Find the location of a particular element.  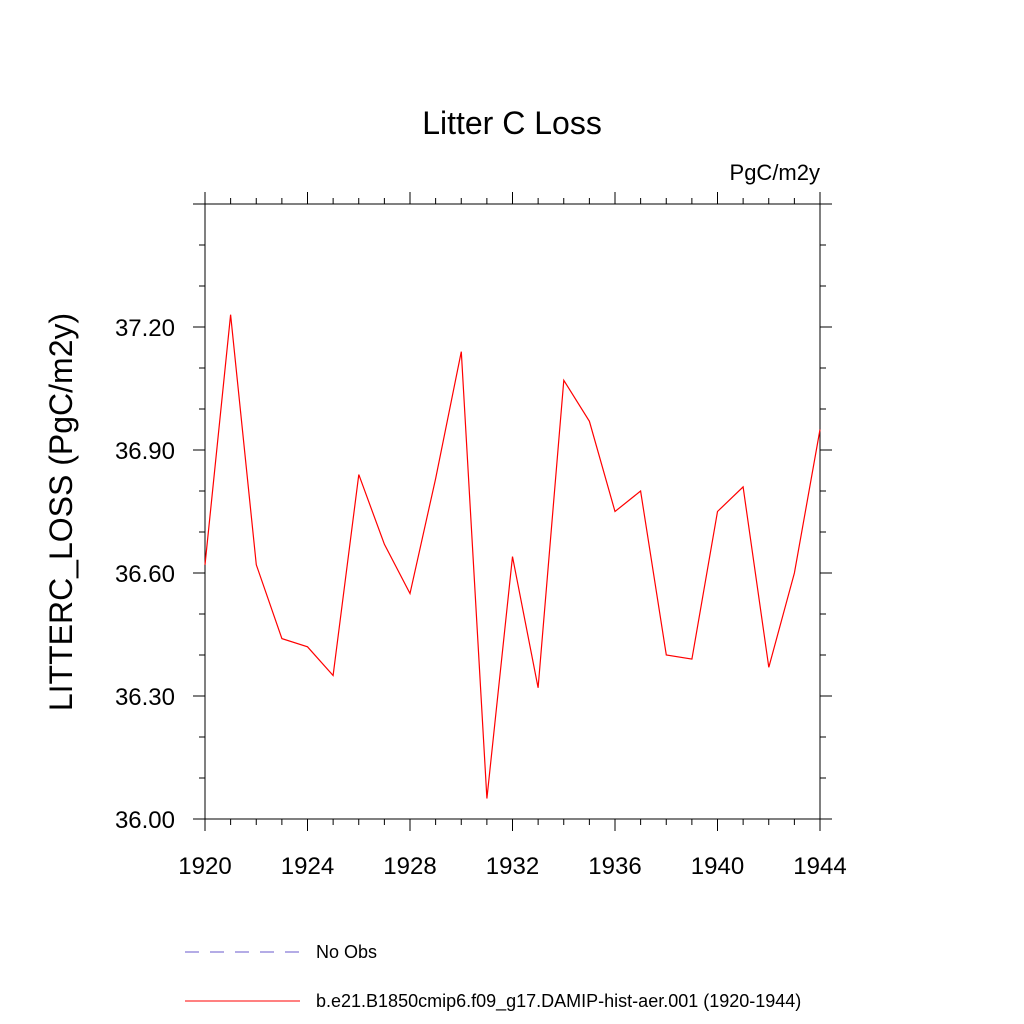

y-tick-label: 36.60 is located at coordinates (145, 574).